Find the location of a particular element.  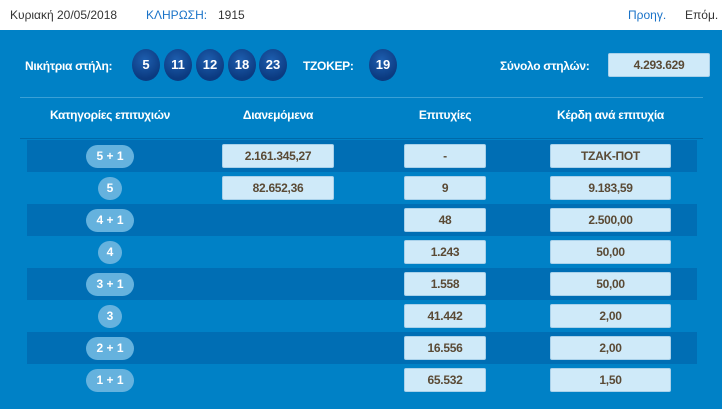

table-row: 5 + 1 2.161.345,27 - ΤΖΑΚ-ΠΟΤ is located at coordinates (362, 156).